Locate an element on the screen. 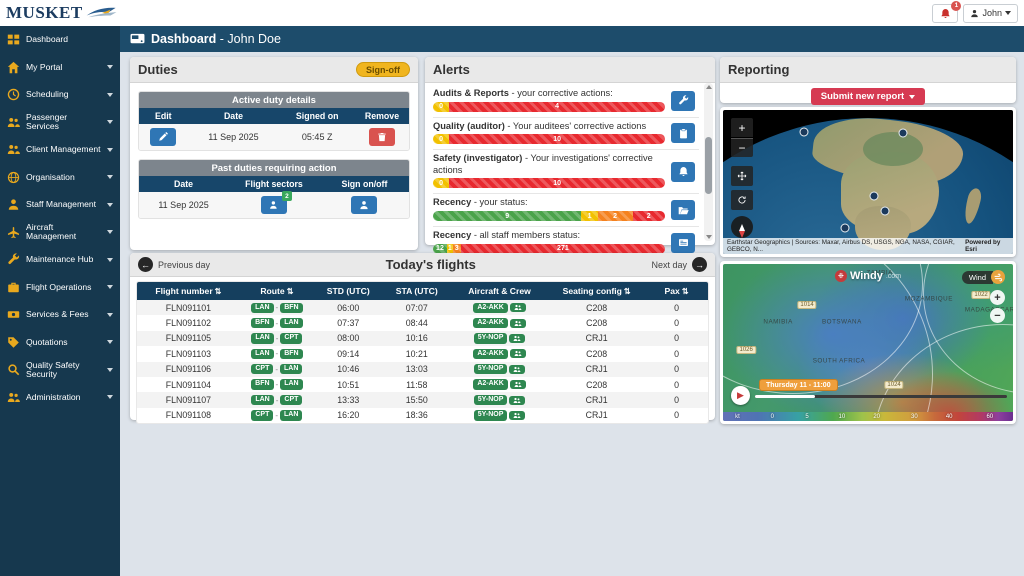 The width and height of the screenshot is (1024, 576). sidebar-item-aircraft-management: Aircraft Management is located at coordinates (60, 233).